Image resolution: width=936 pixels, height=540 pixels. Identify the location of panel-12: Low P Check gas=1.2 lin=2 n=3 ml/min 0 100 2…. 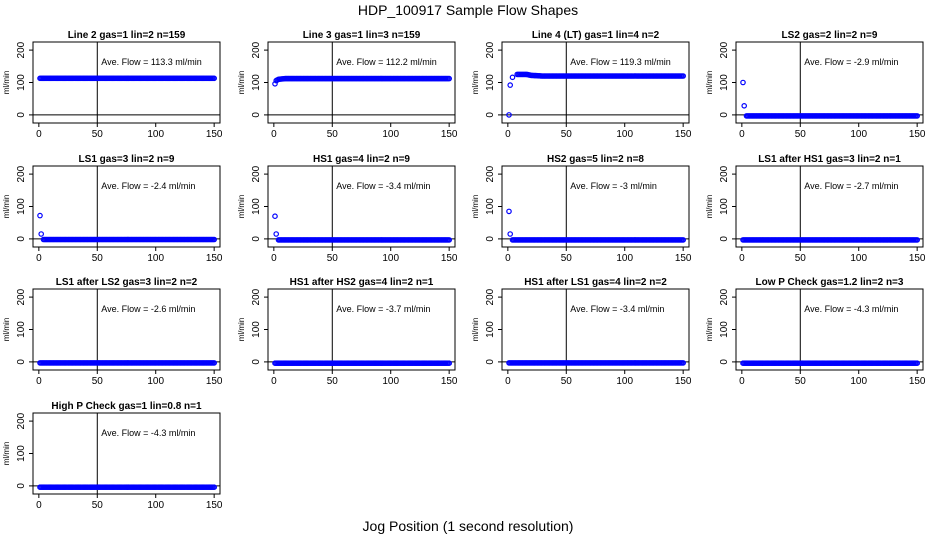
(815, 332).